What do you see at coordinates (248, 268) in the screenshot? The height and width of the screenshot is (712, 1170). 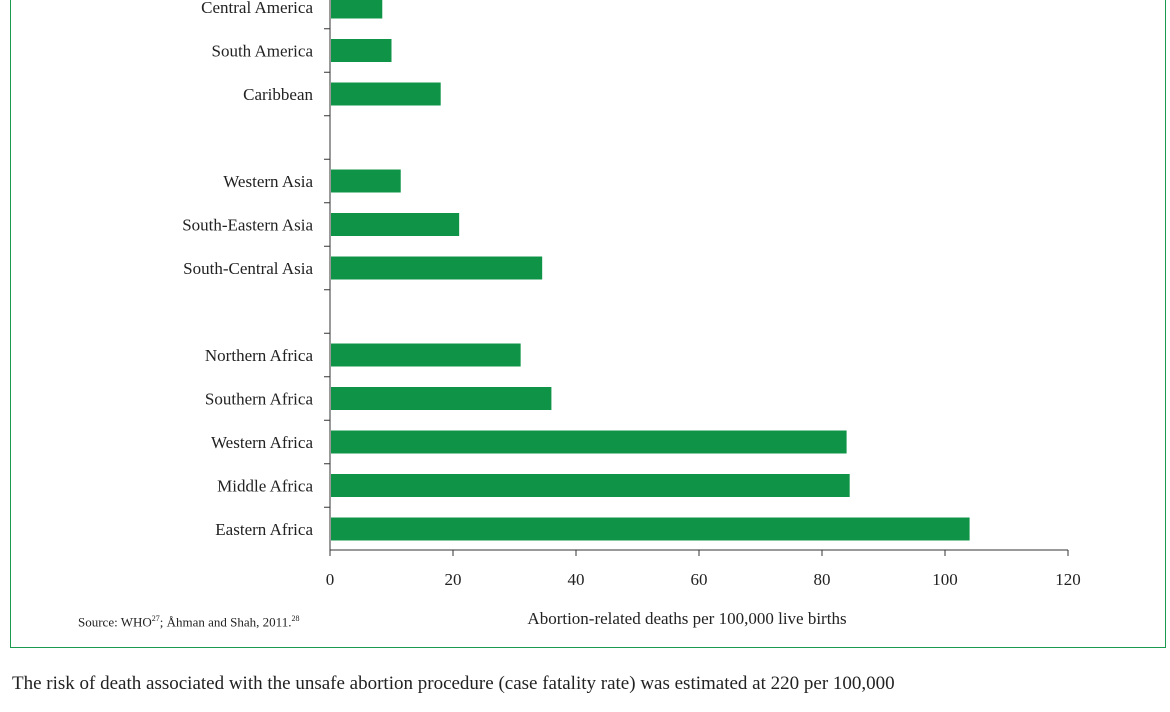 I see `category-label-south-central-asia: South-Central Asia` at bounding box center [248, 268].